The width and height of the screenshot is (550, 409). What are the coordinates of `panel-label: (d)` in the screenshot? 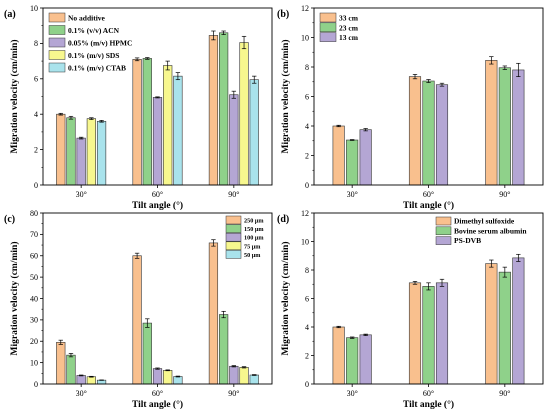 It's located at (283, 219).